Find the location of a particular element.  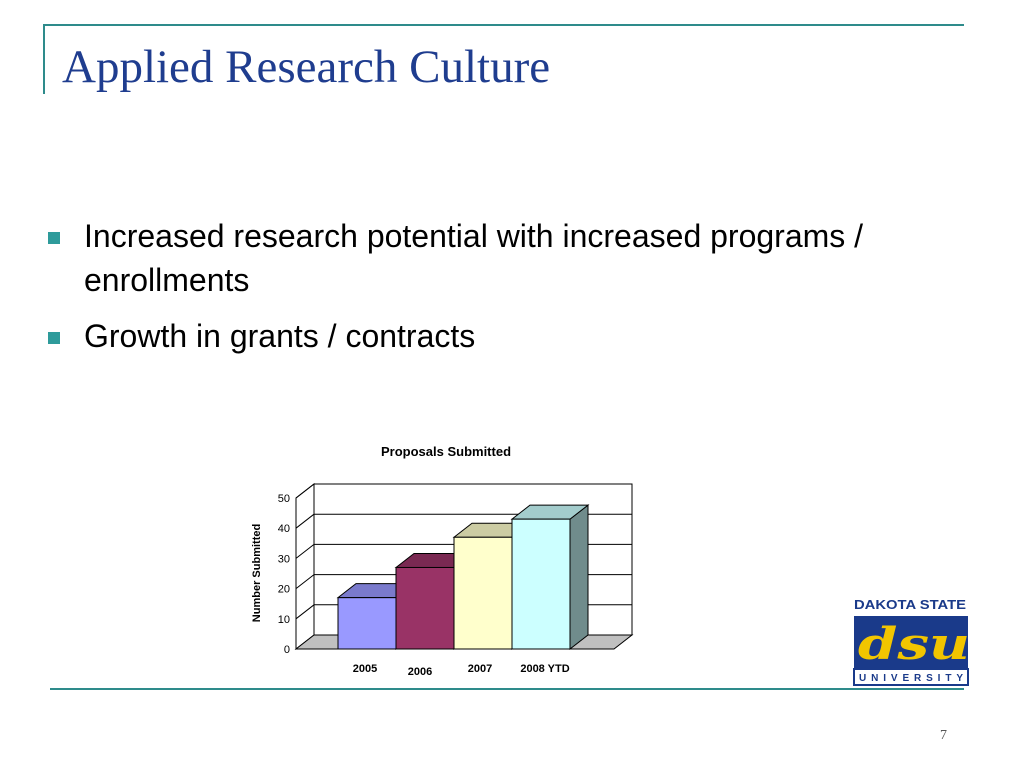

page-number: 7 is located at coordinates (943, 735).